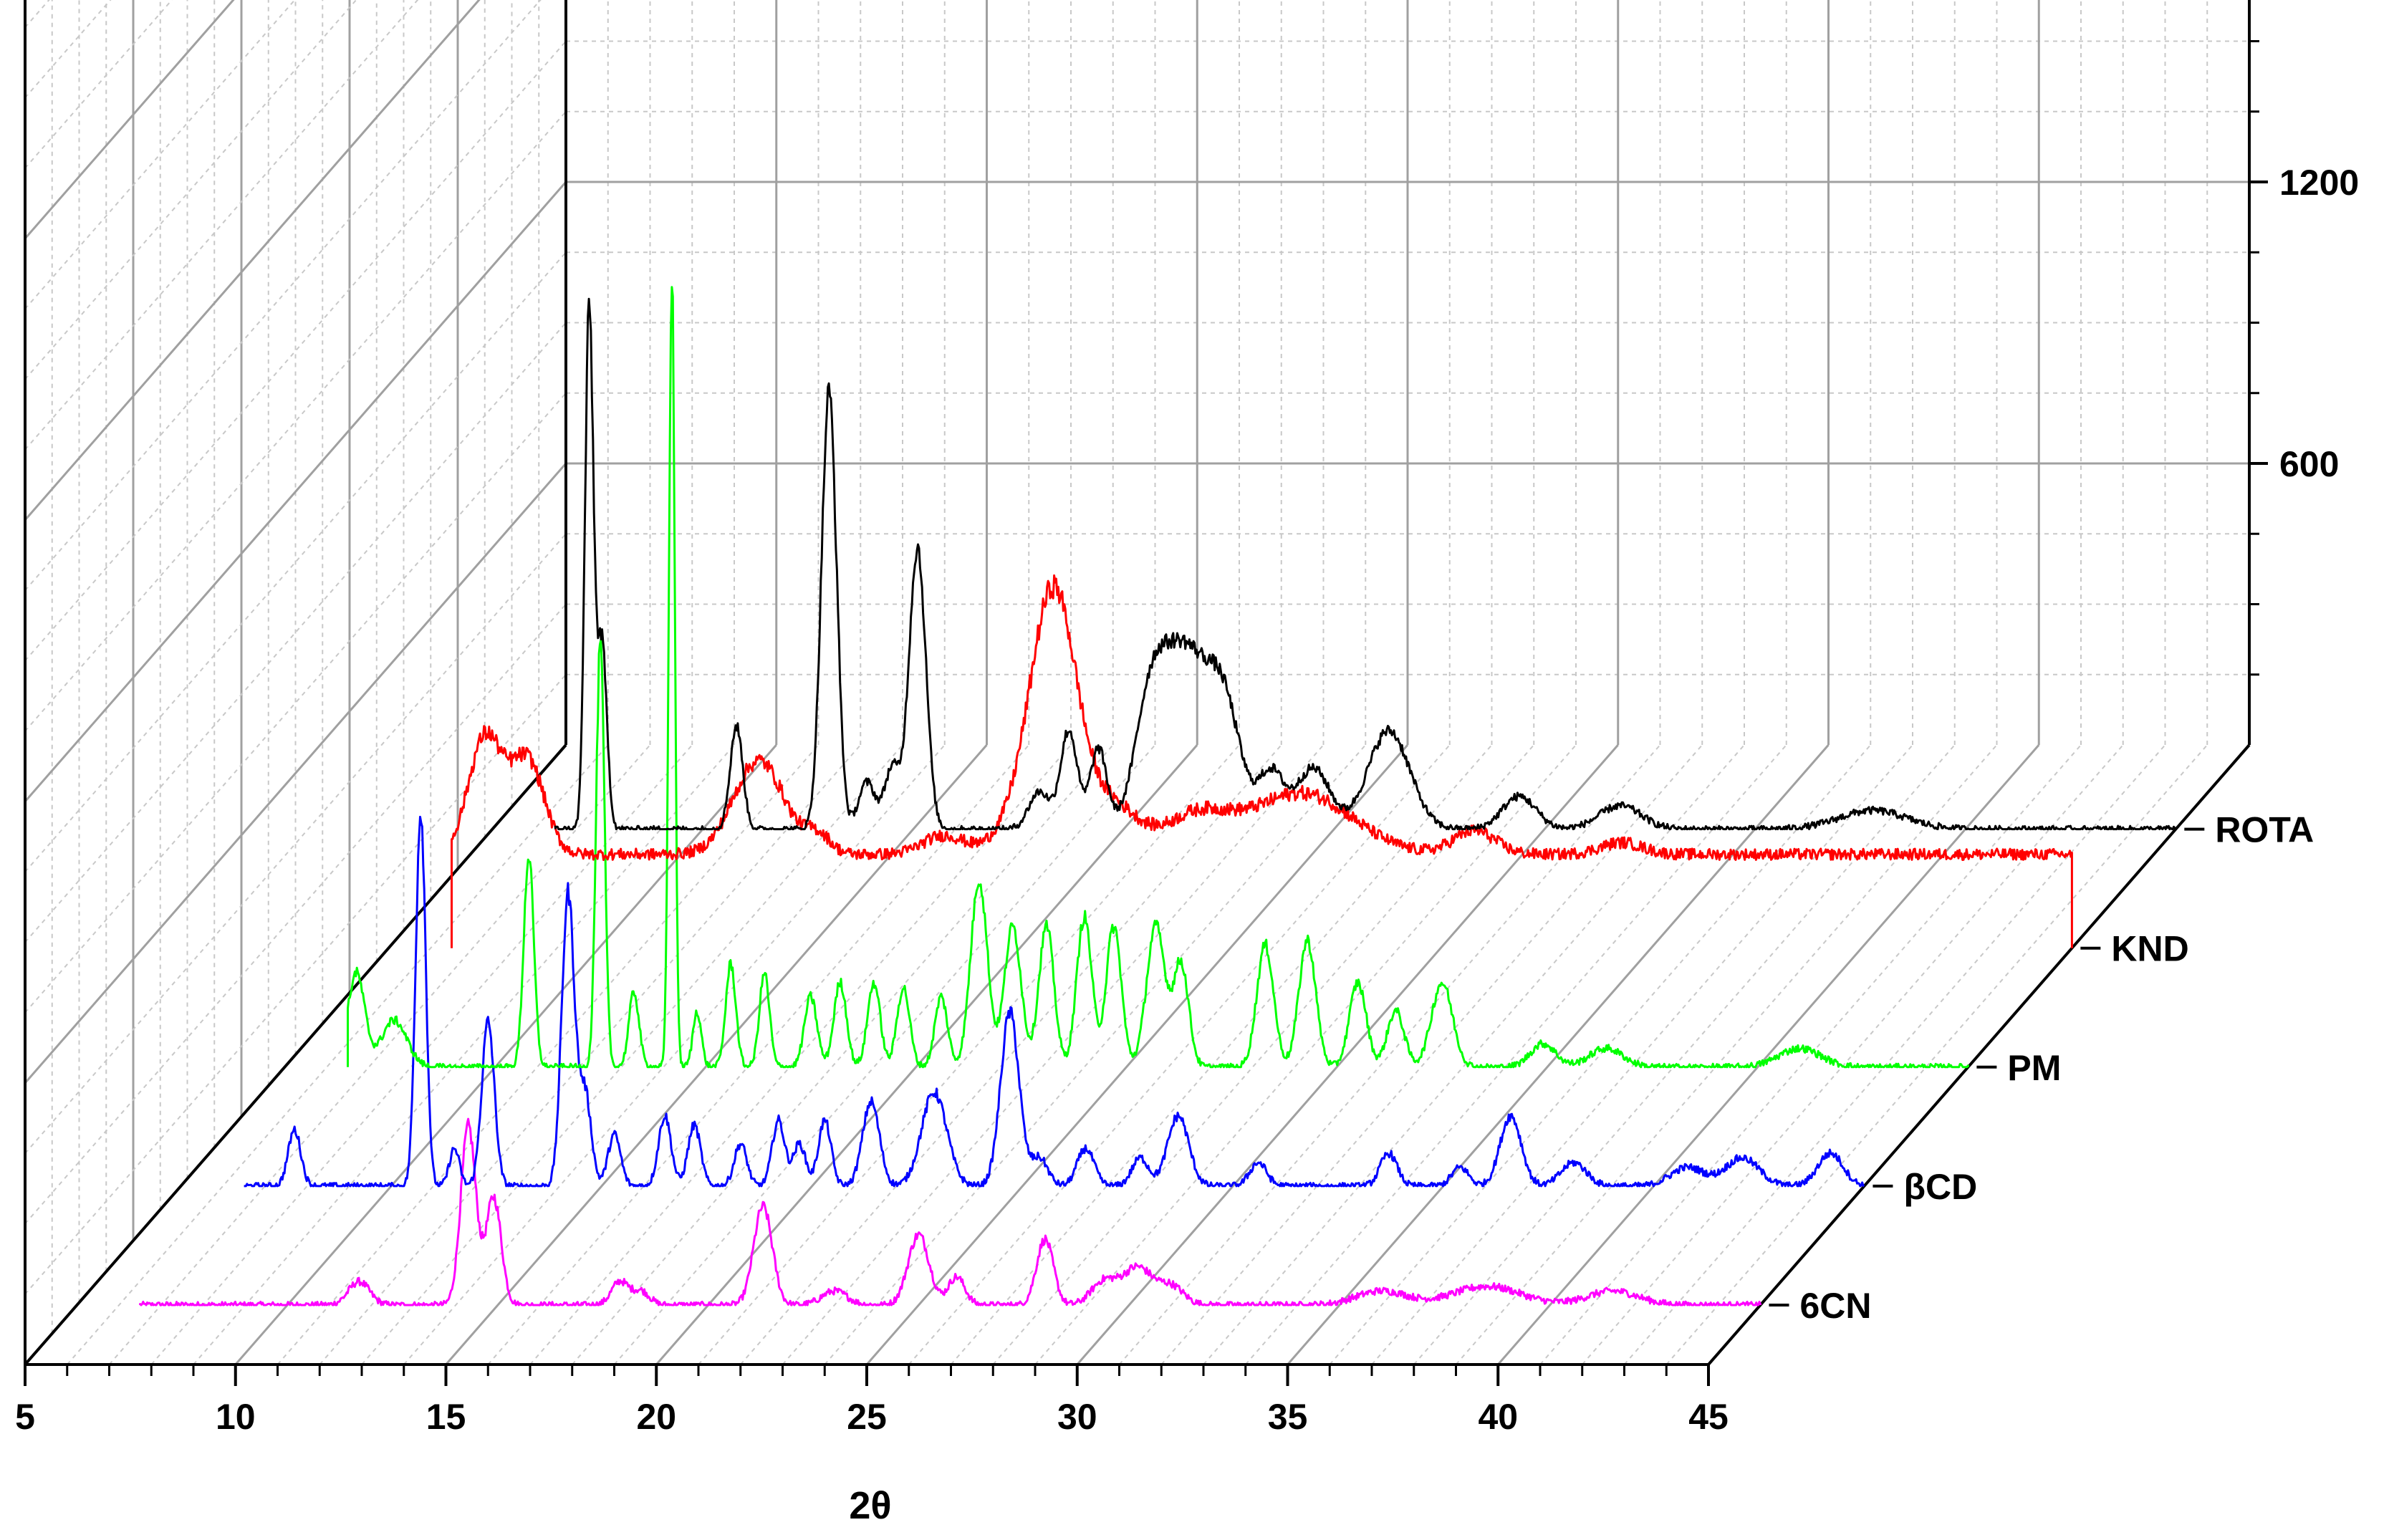 Image resolution: width=2394 pixels, height=1540 pixels. Describe the element at coordinates (1077, 1417) in the screenshot. I see `x-tick-label: 30` at that location.